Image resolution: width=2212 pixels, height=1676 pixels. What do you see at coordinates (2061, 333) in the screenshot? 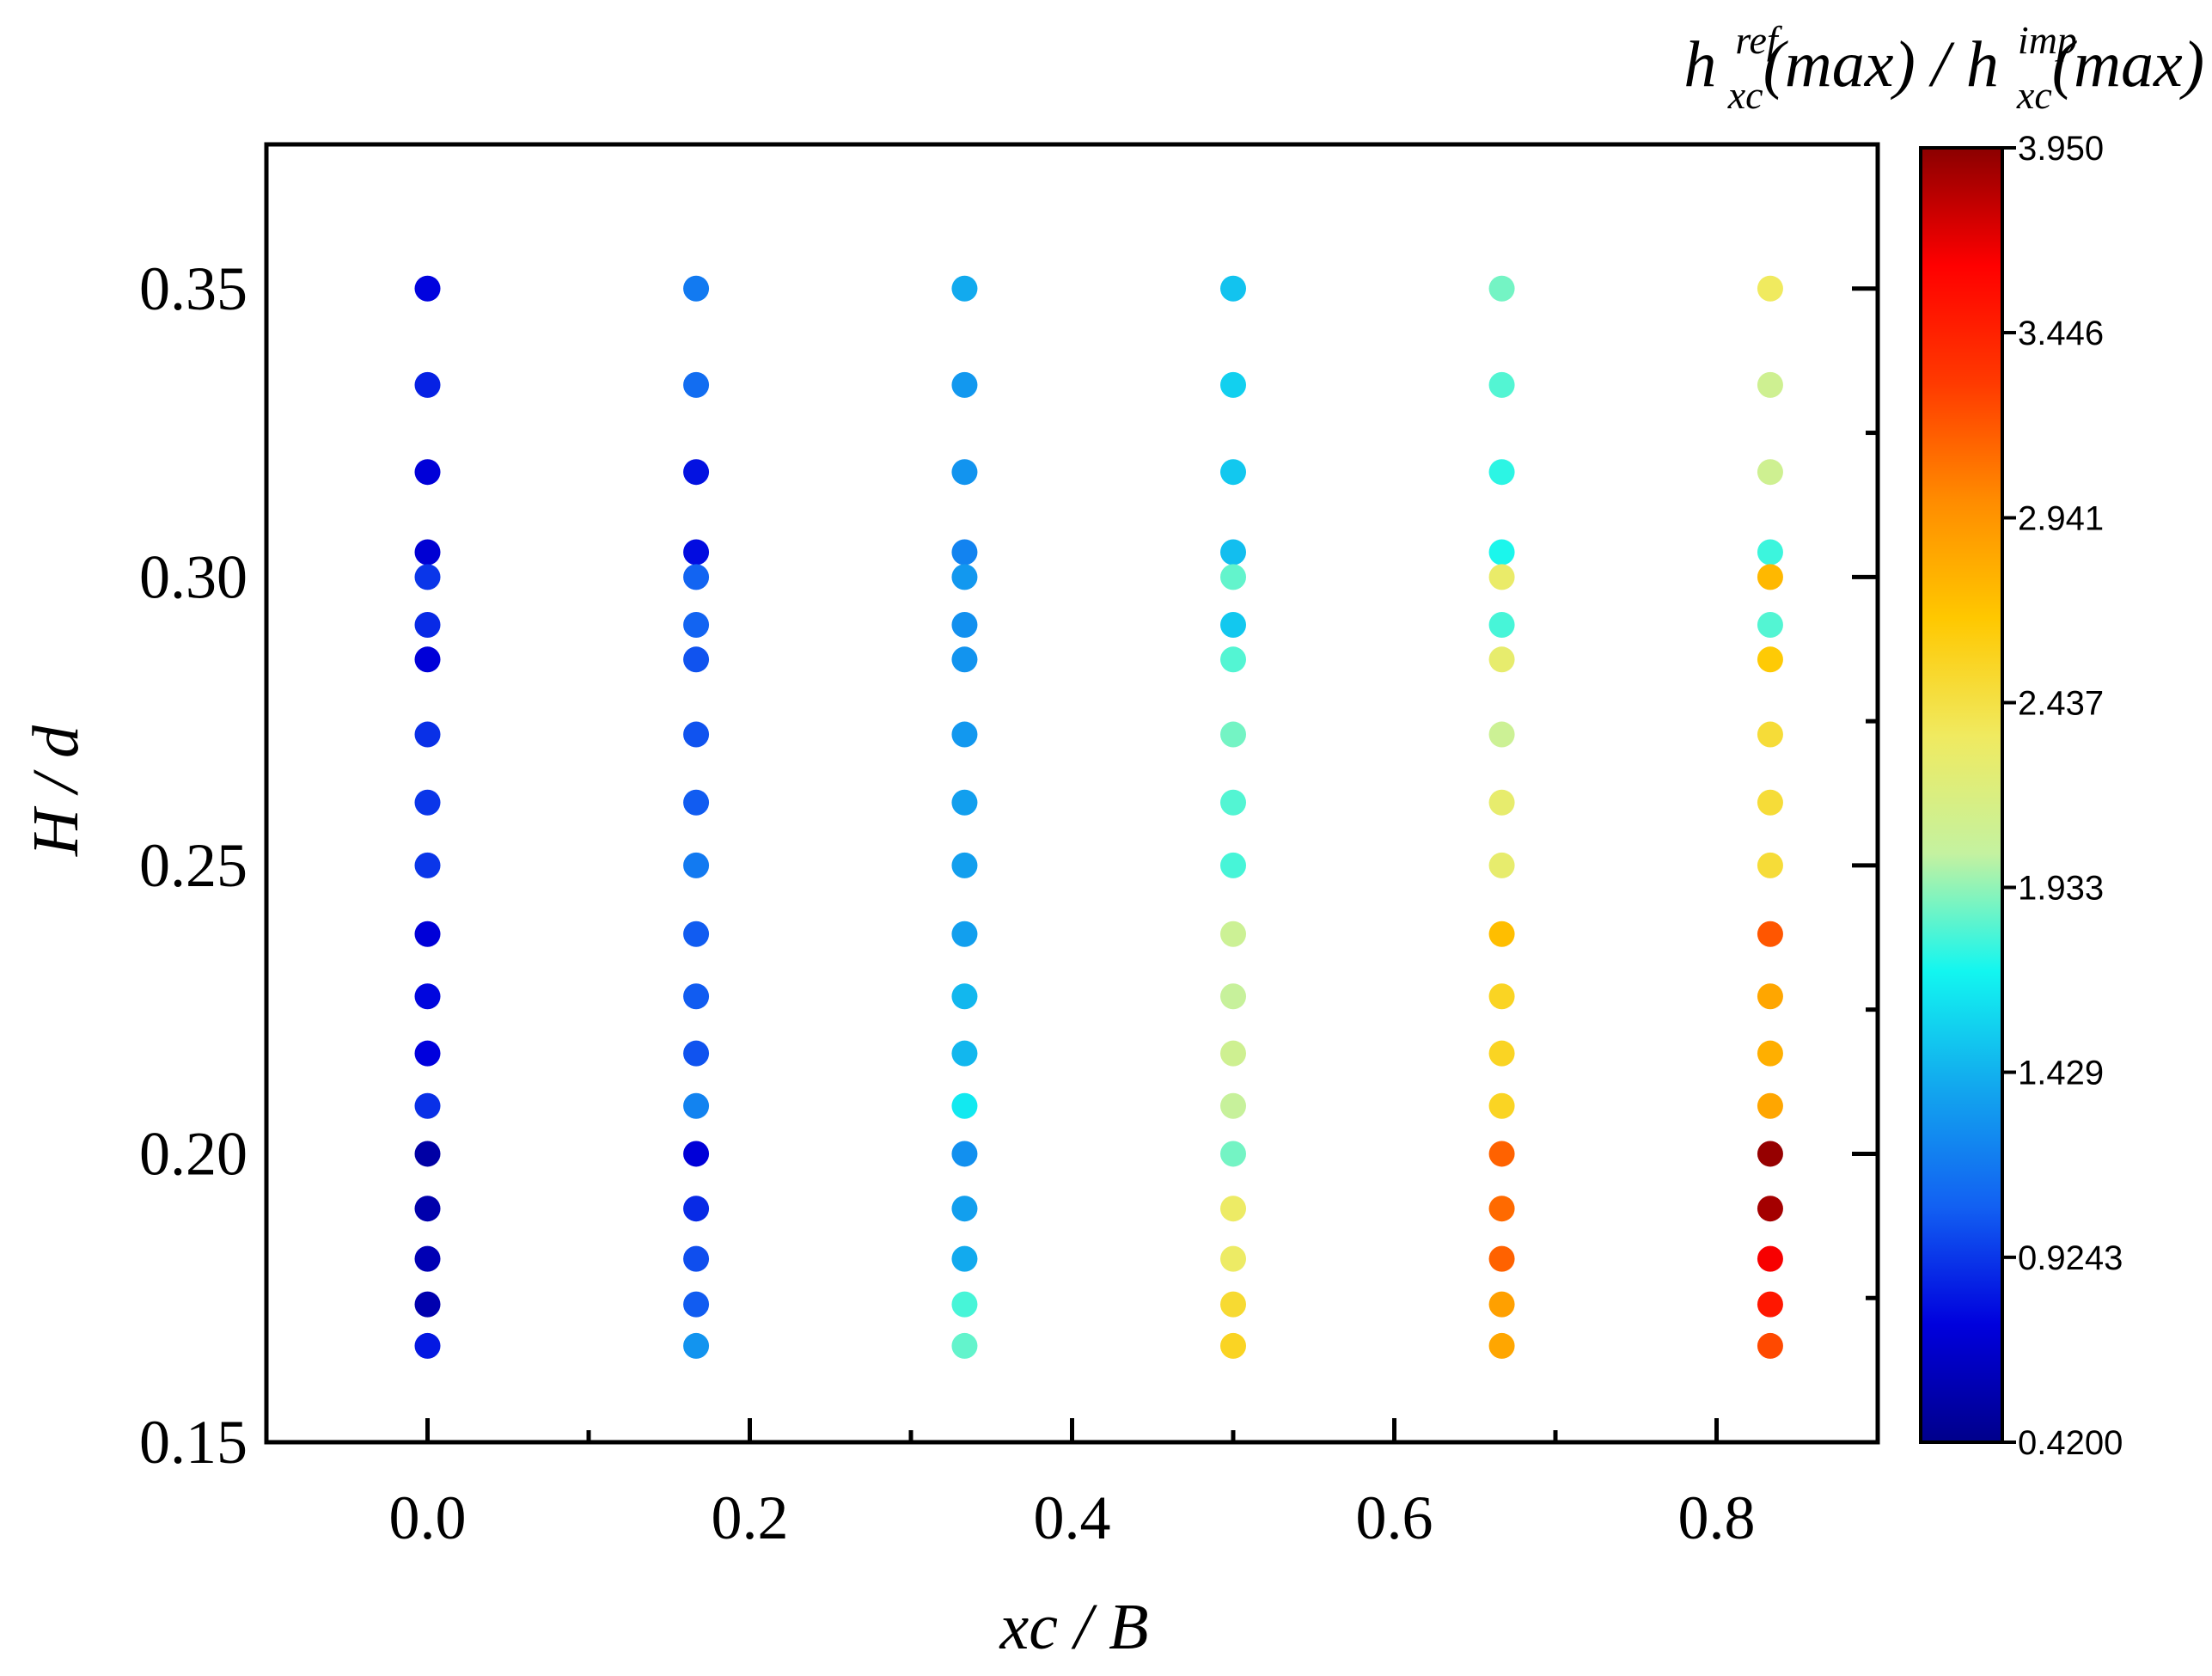
I see `colorbar-tick-label: 3.446` at bounding box center [2061, 333].